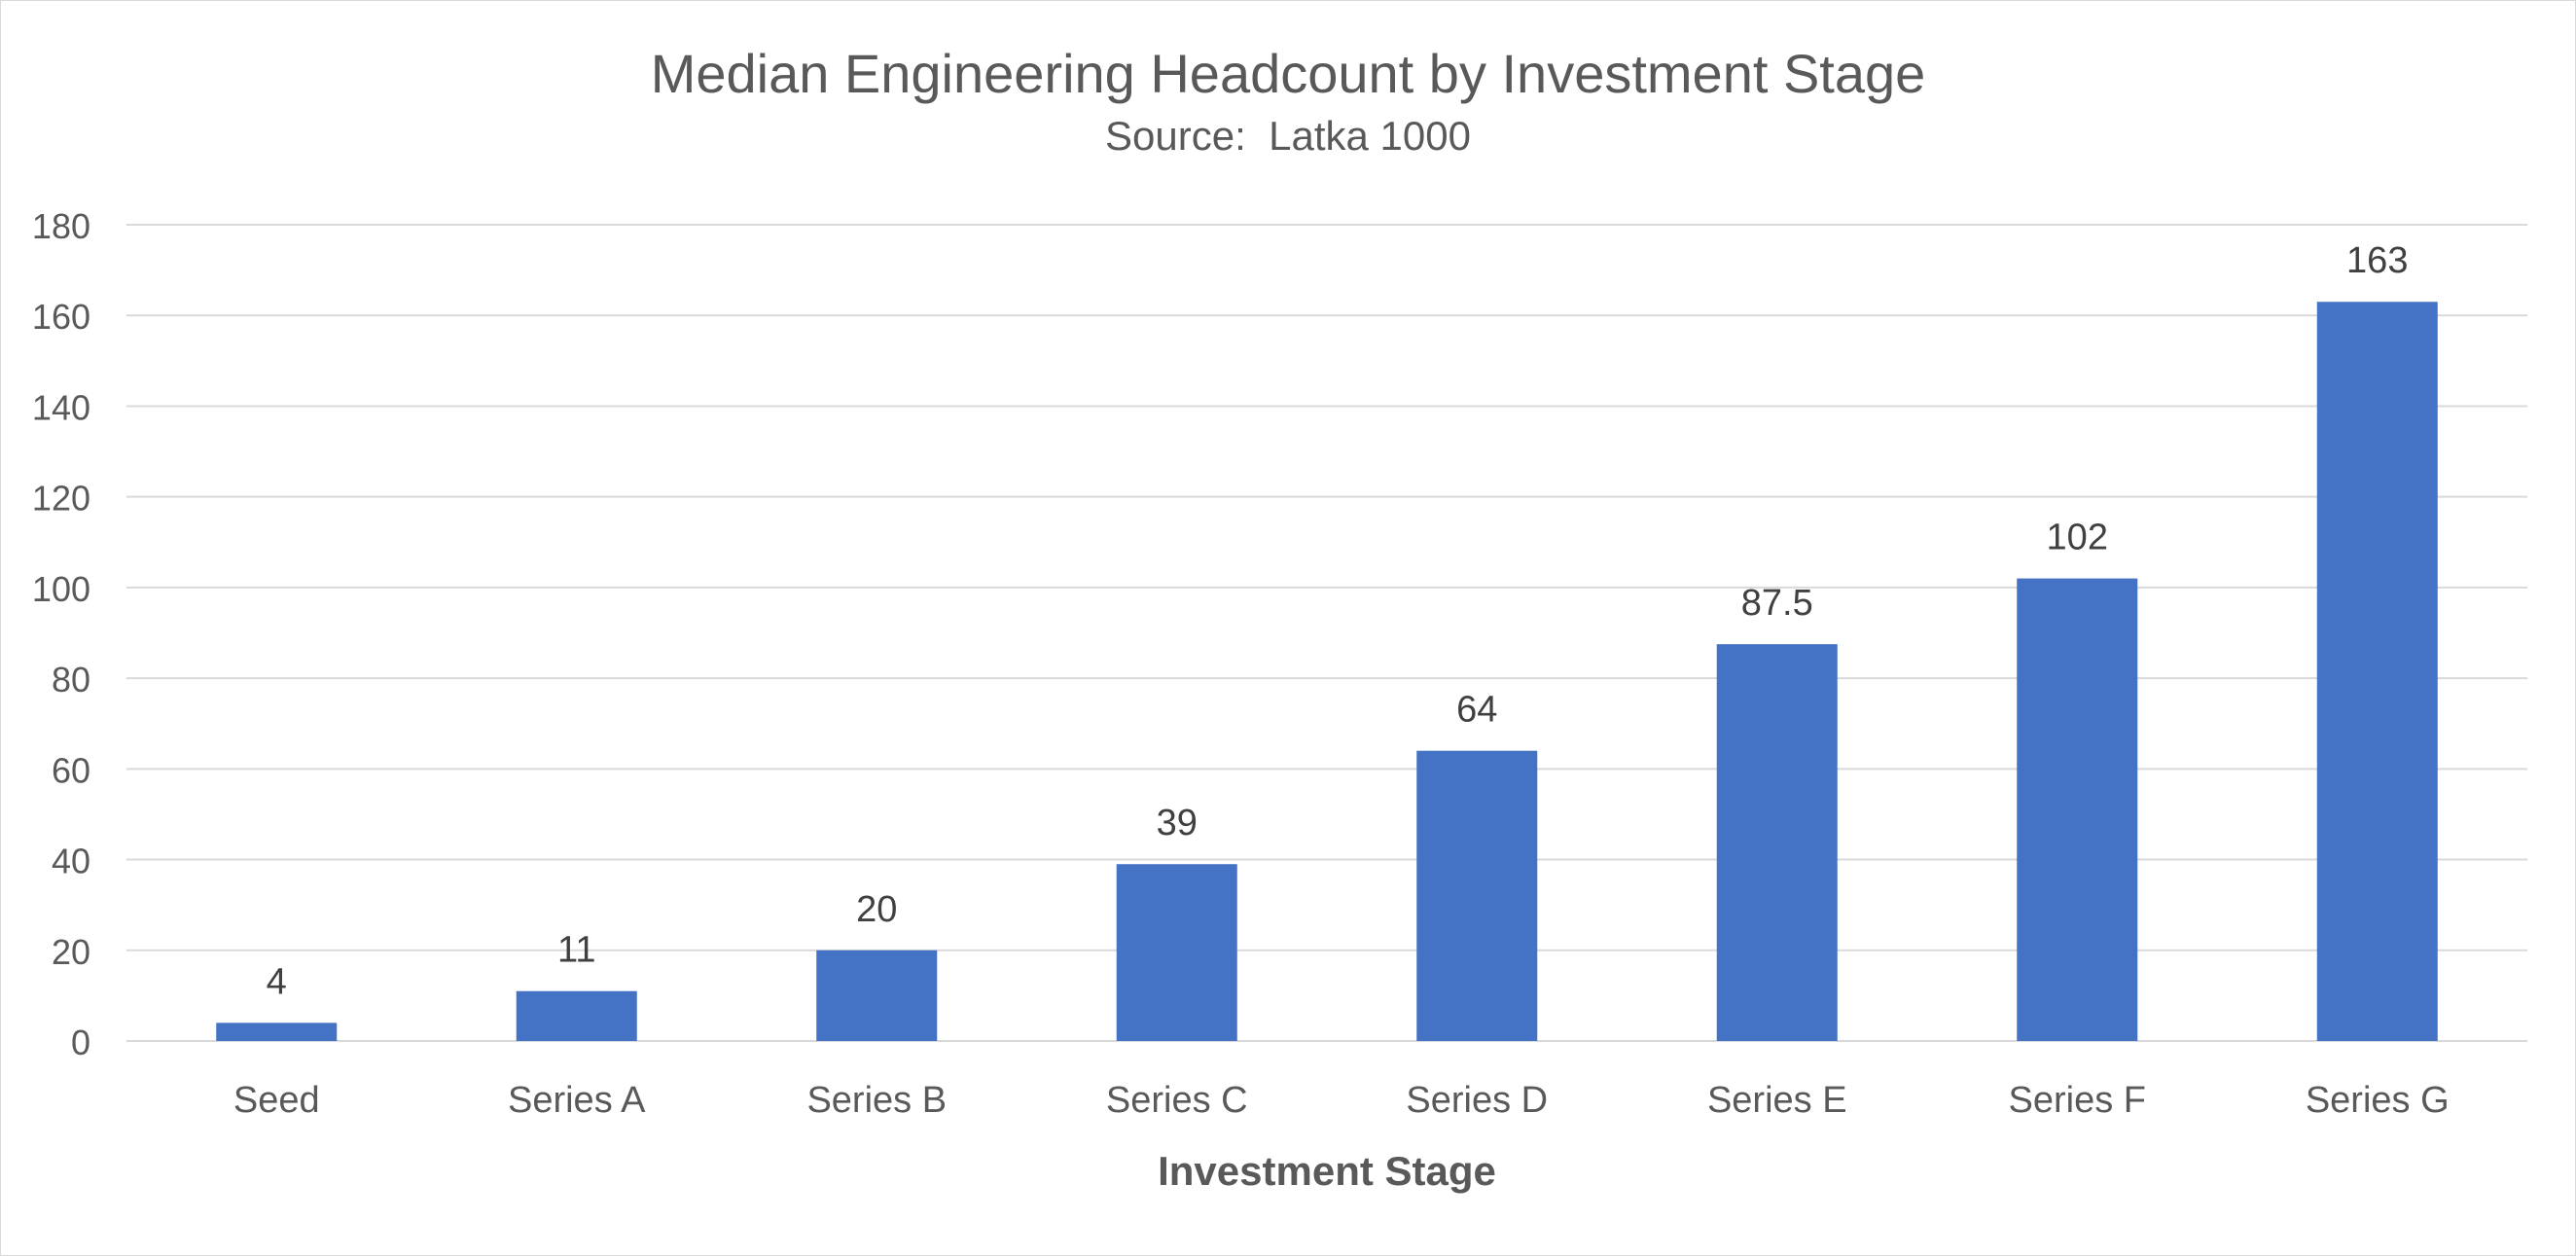 The height and width of the screenshot is (1256, 2576). I want to click on y-tick-label: 40, so click(71, 861).